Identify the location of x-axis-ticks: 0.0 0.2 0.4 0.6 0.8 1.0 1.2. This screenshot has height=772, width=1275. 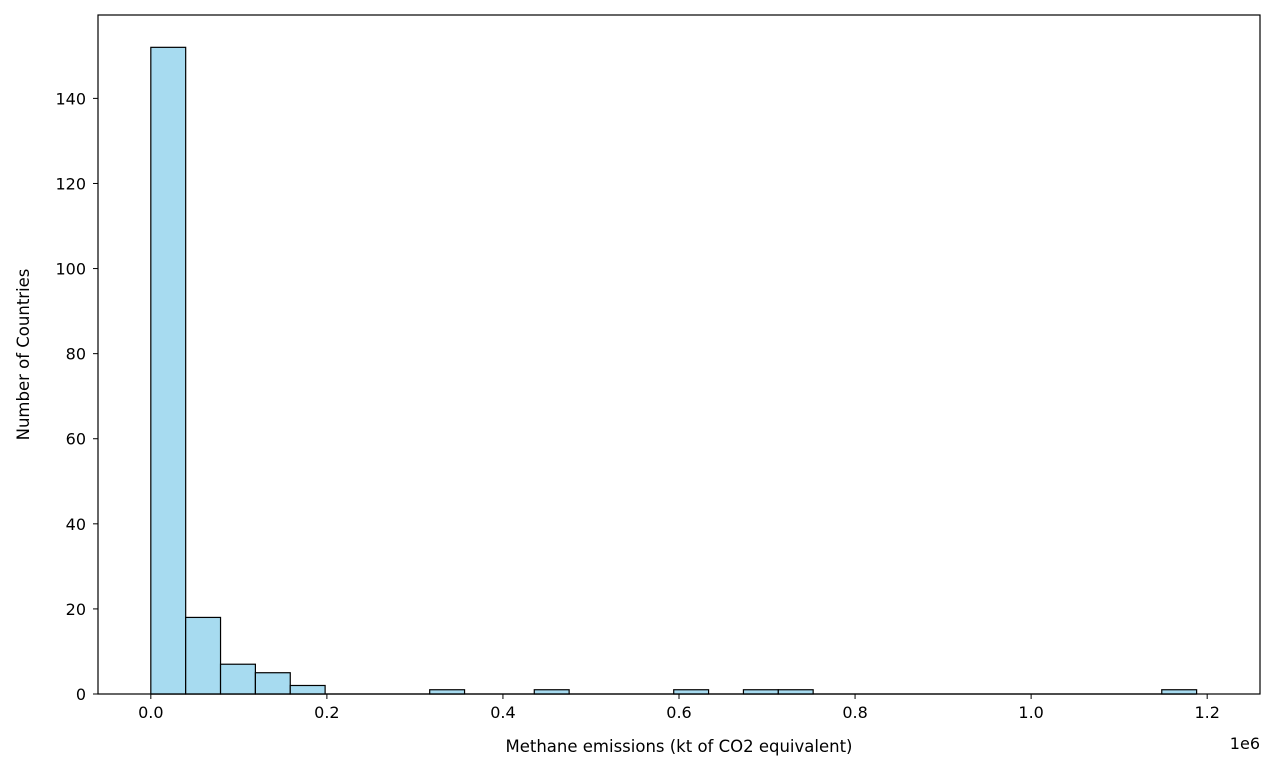
(679, 708).